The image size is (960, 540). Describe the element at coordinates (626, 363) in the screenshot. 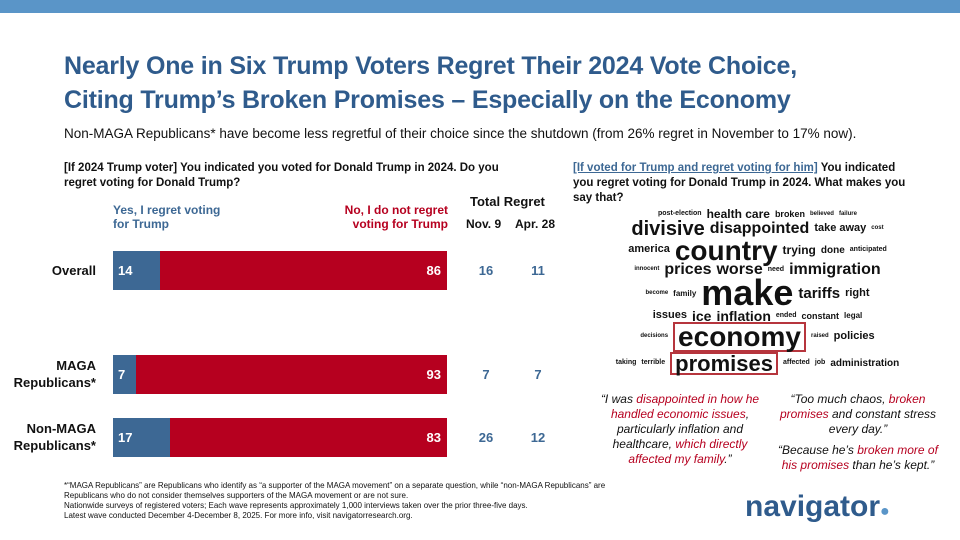

I see `word-cloud-word: taking` at that location.